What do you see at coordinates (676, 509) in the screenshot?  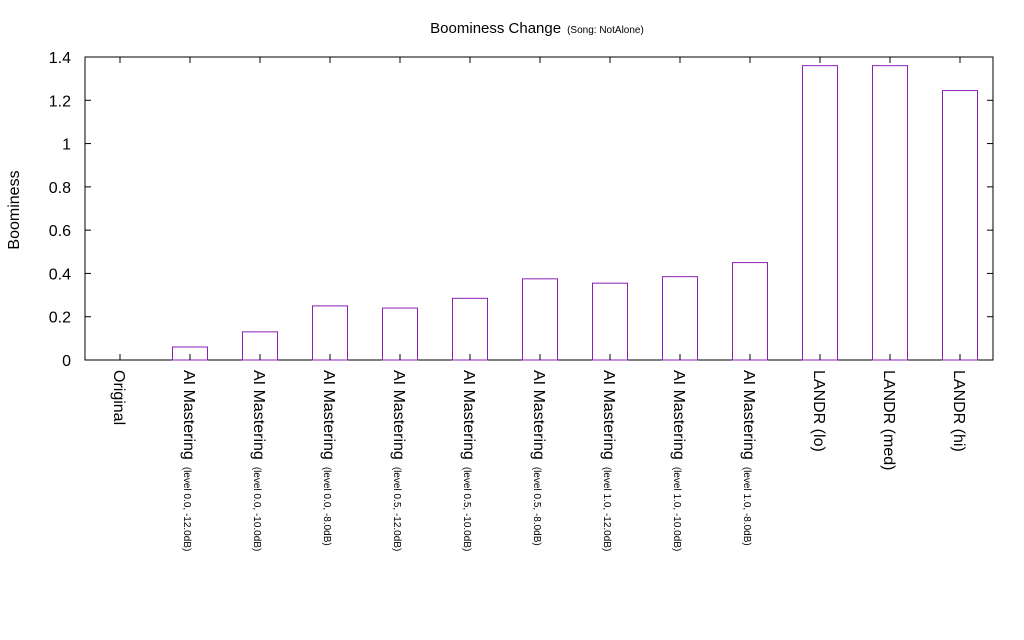 I see `x-tick-label-sub: (level 1.0, -10.0dB)` at bounding box center [676, 509].